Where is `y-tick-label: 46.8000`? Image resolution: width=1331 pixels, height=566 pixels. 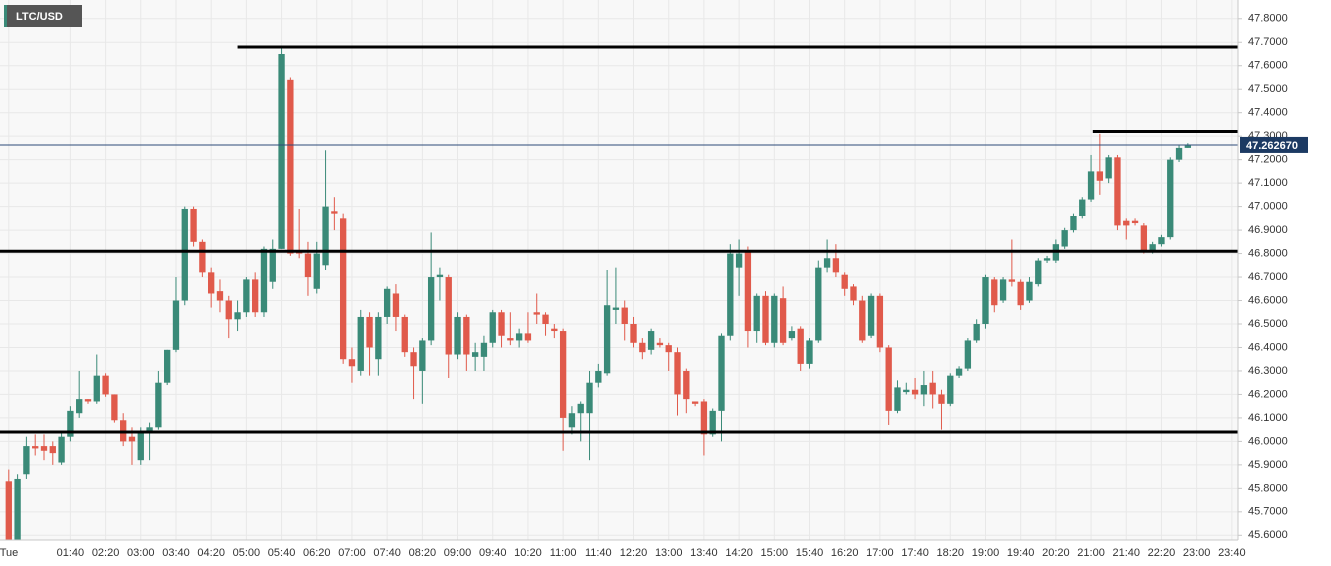
y-tick-label: 46.8000 is located at coordinates (1268, 253).